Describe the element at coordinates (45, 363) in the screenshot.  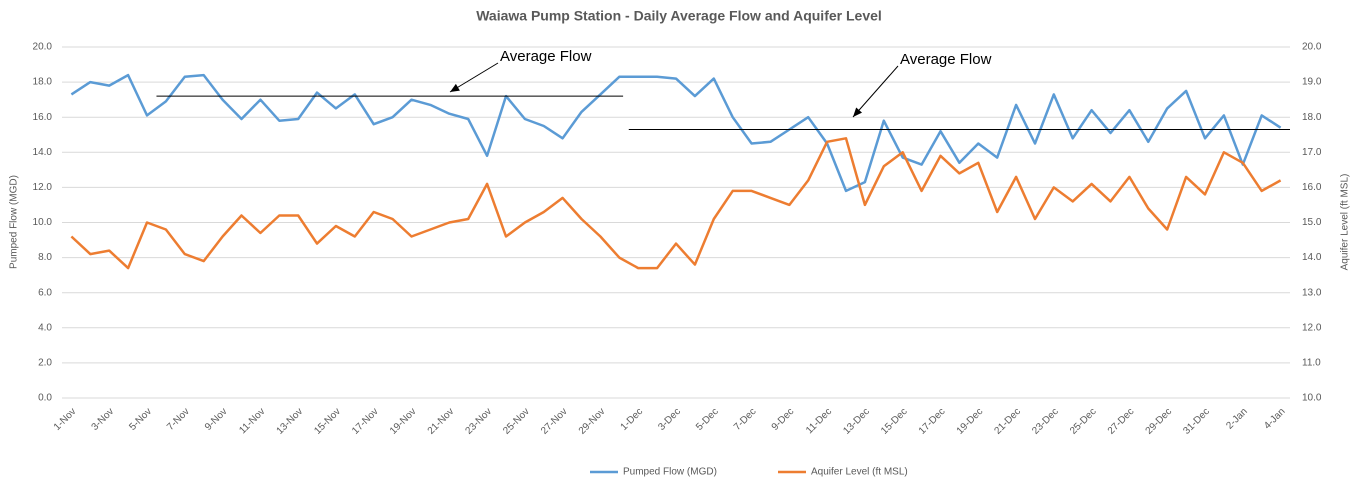
I see `y-tick-label: 2.0` at that location.